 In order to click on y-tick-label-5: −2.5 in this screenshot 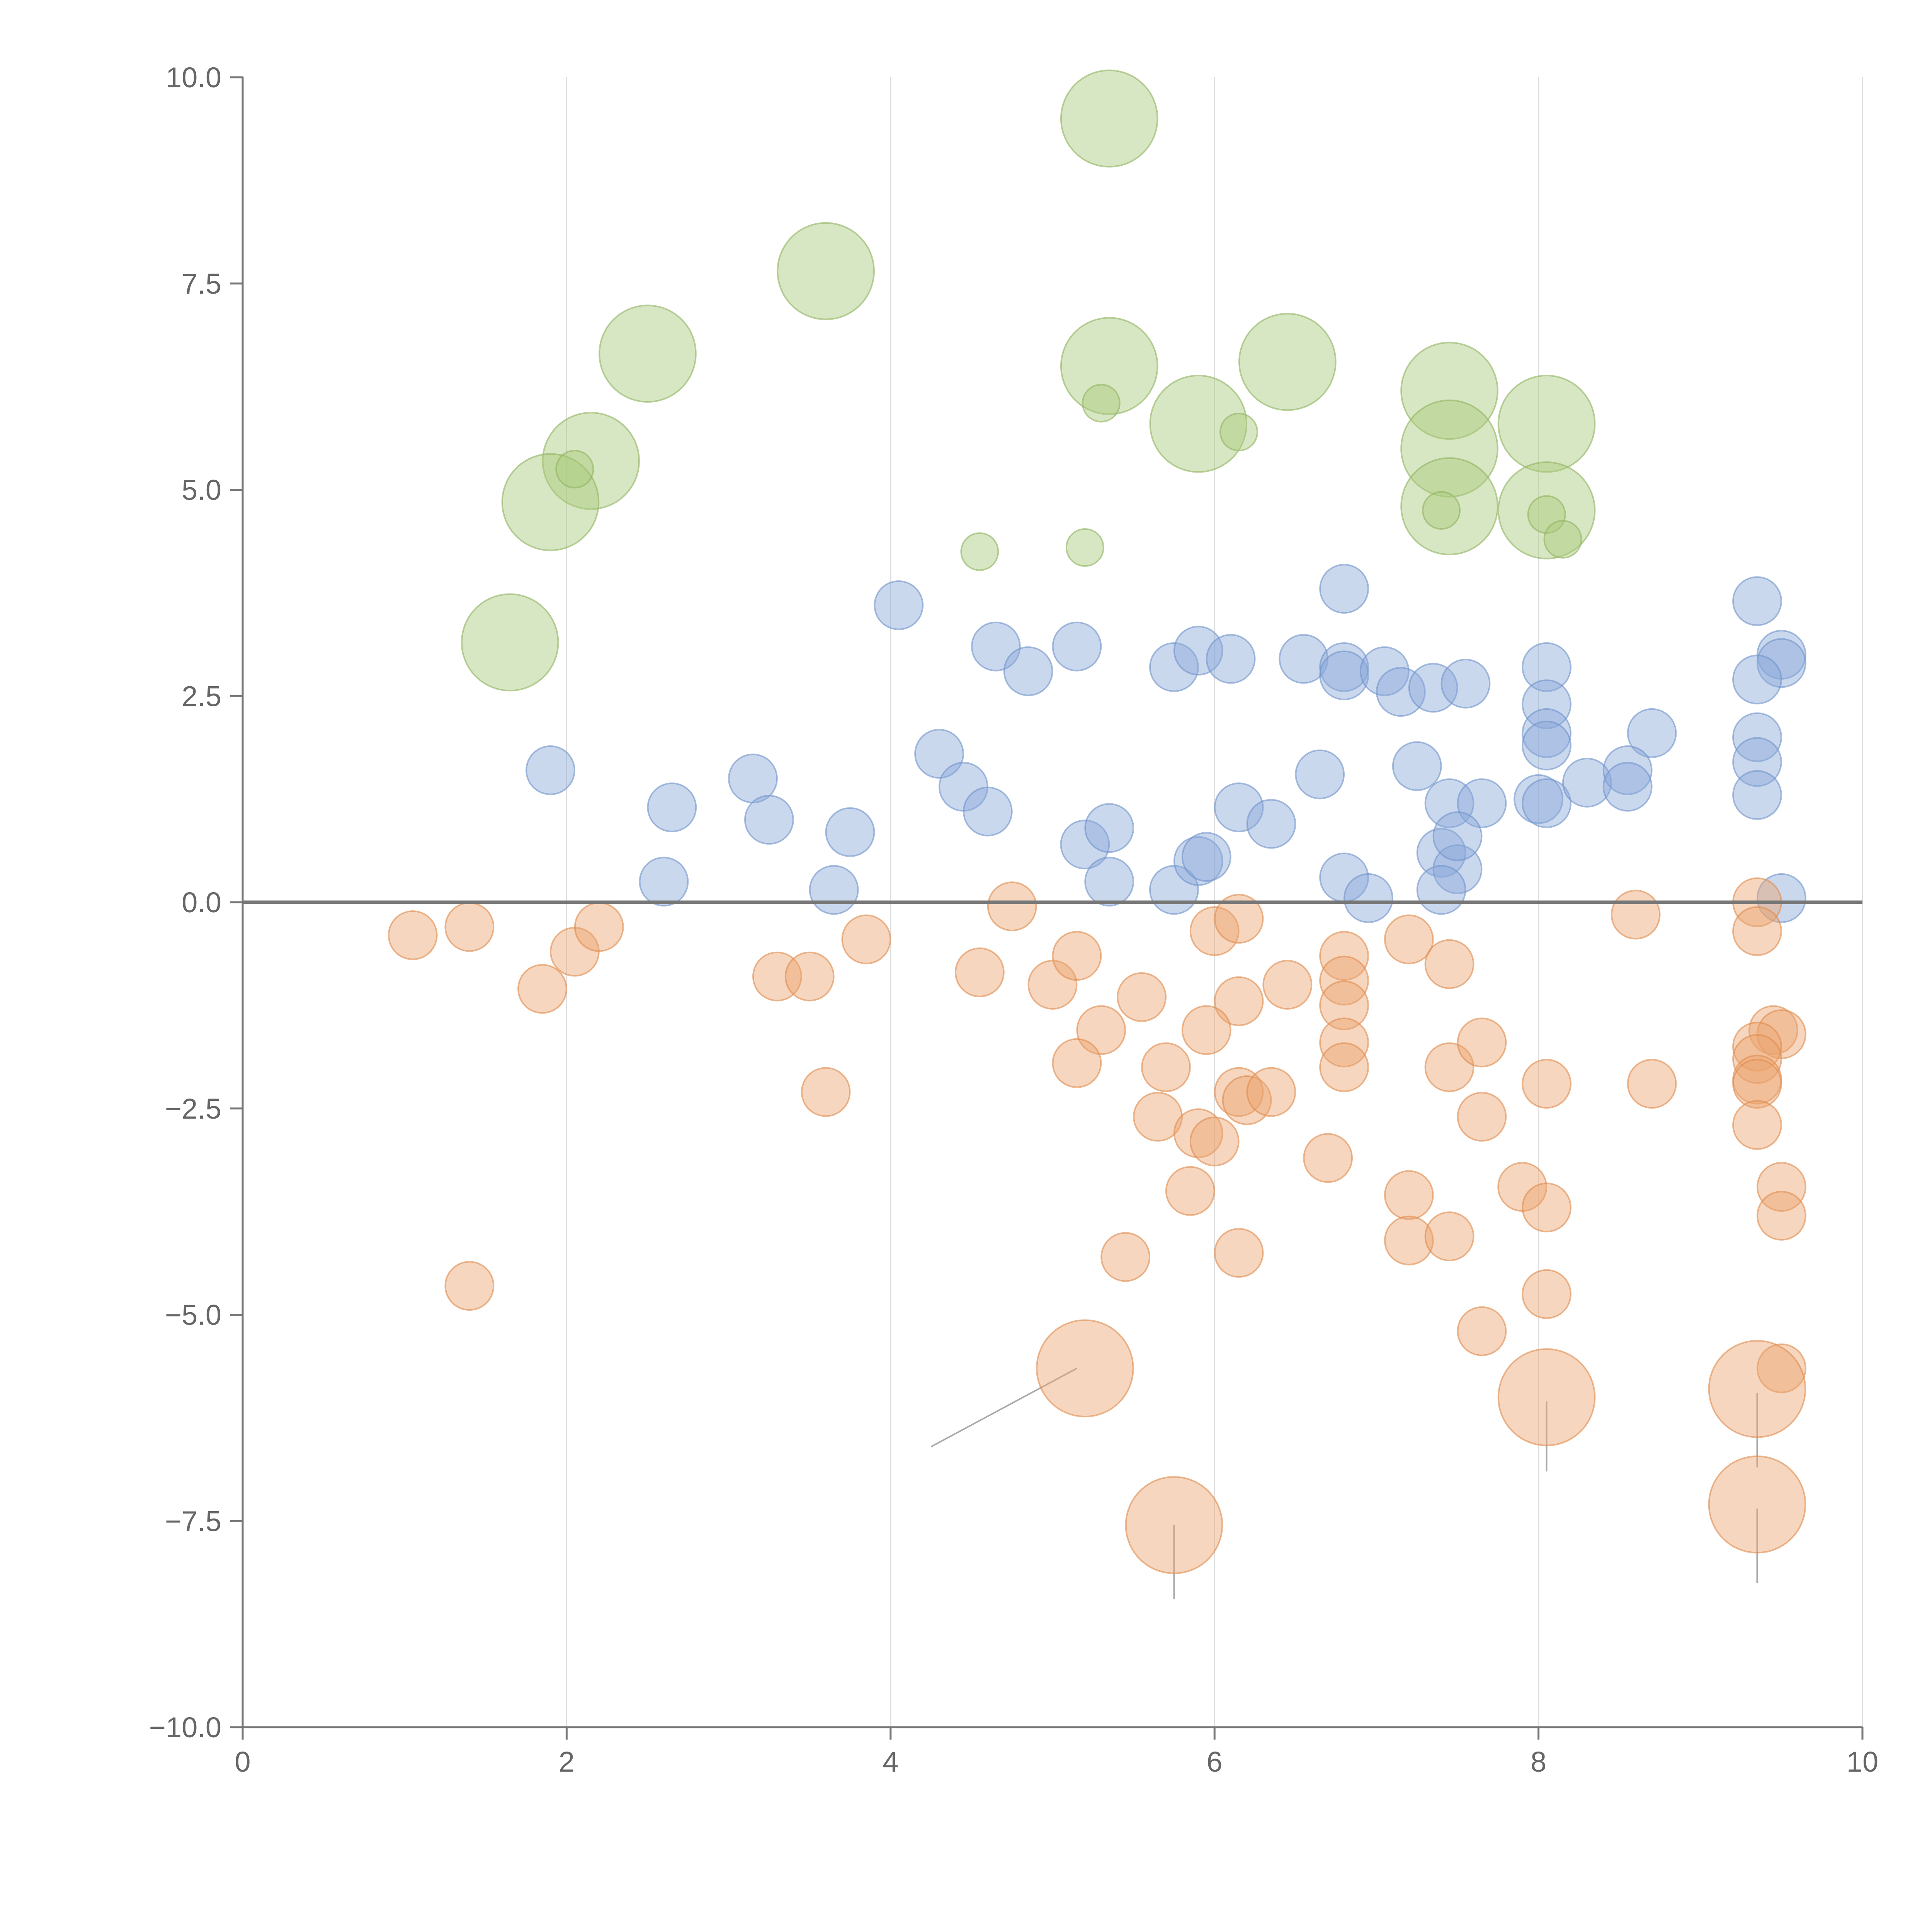, I will do `click(193, 1109)`.